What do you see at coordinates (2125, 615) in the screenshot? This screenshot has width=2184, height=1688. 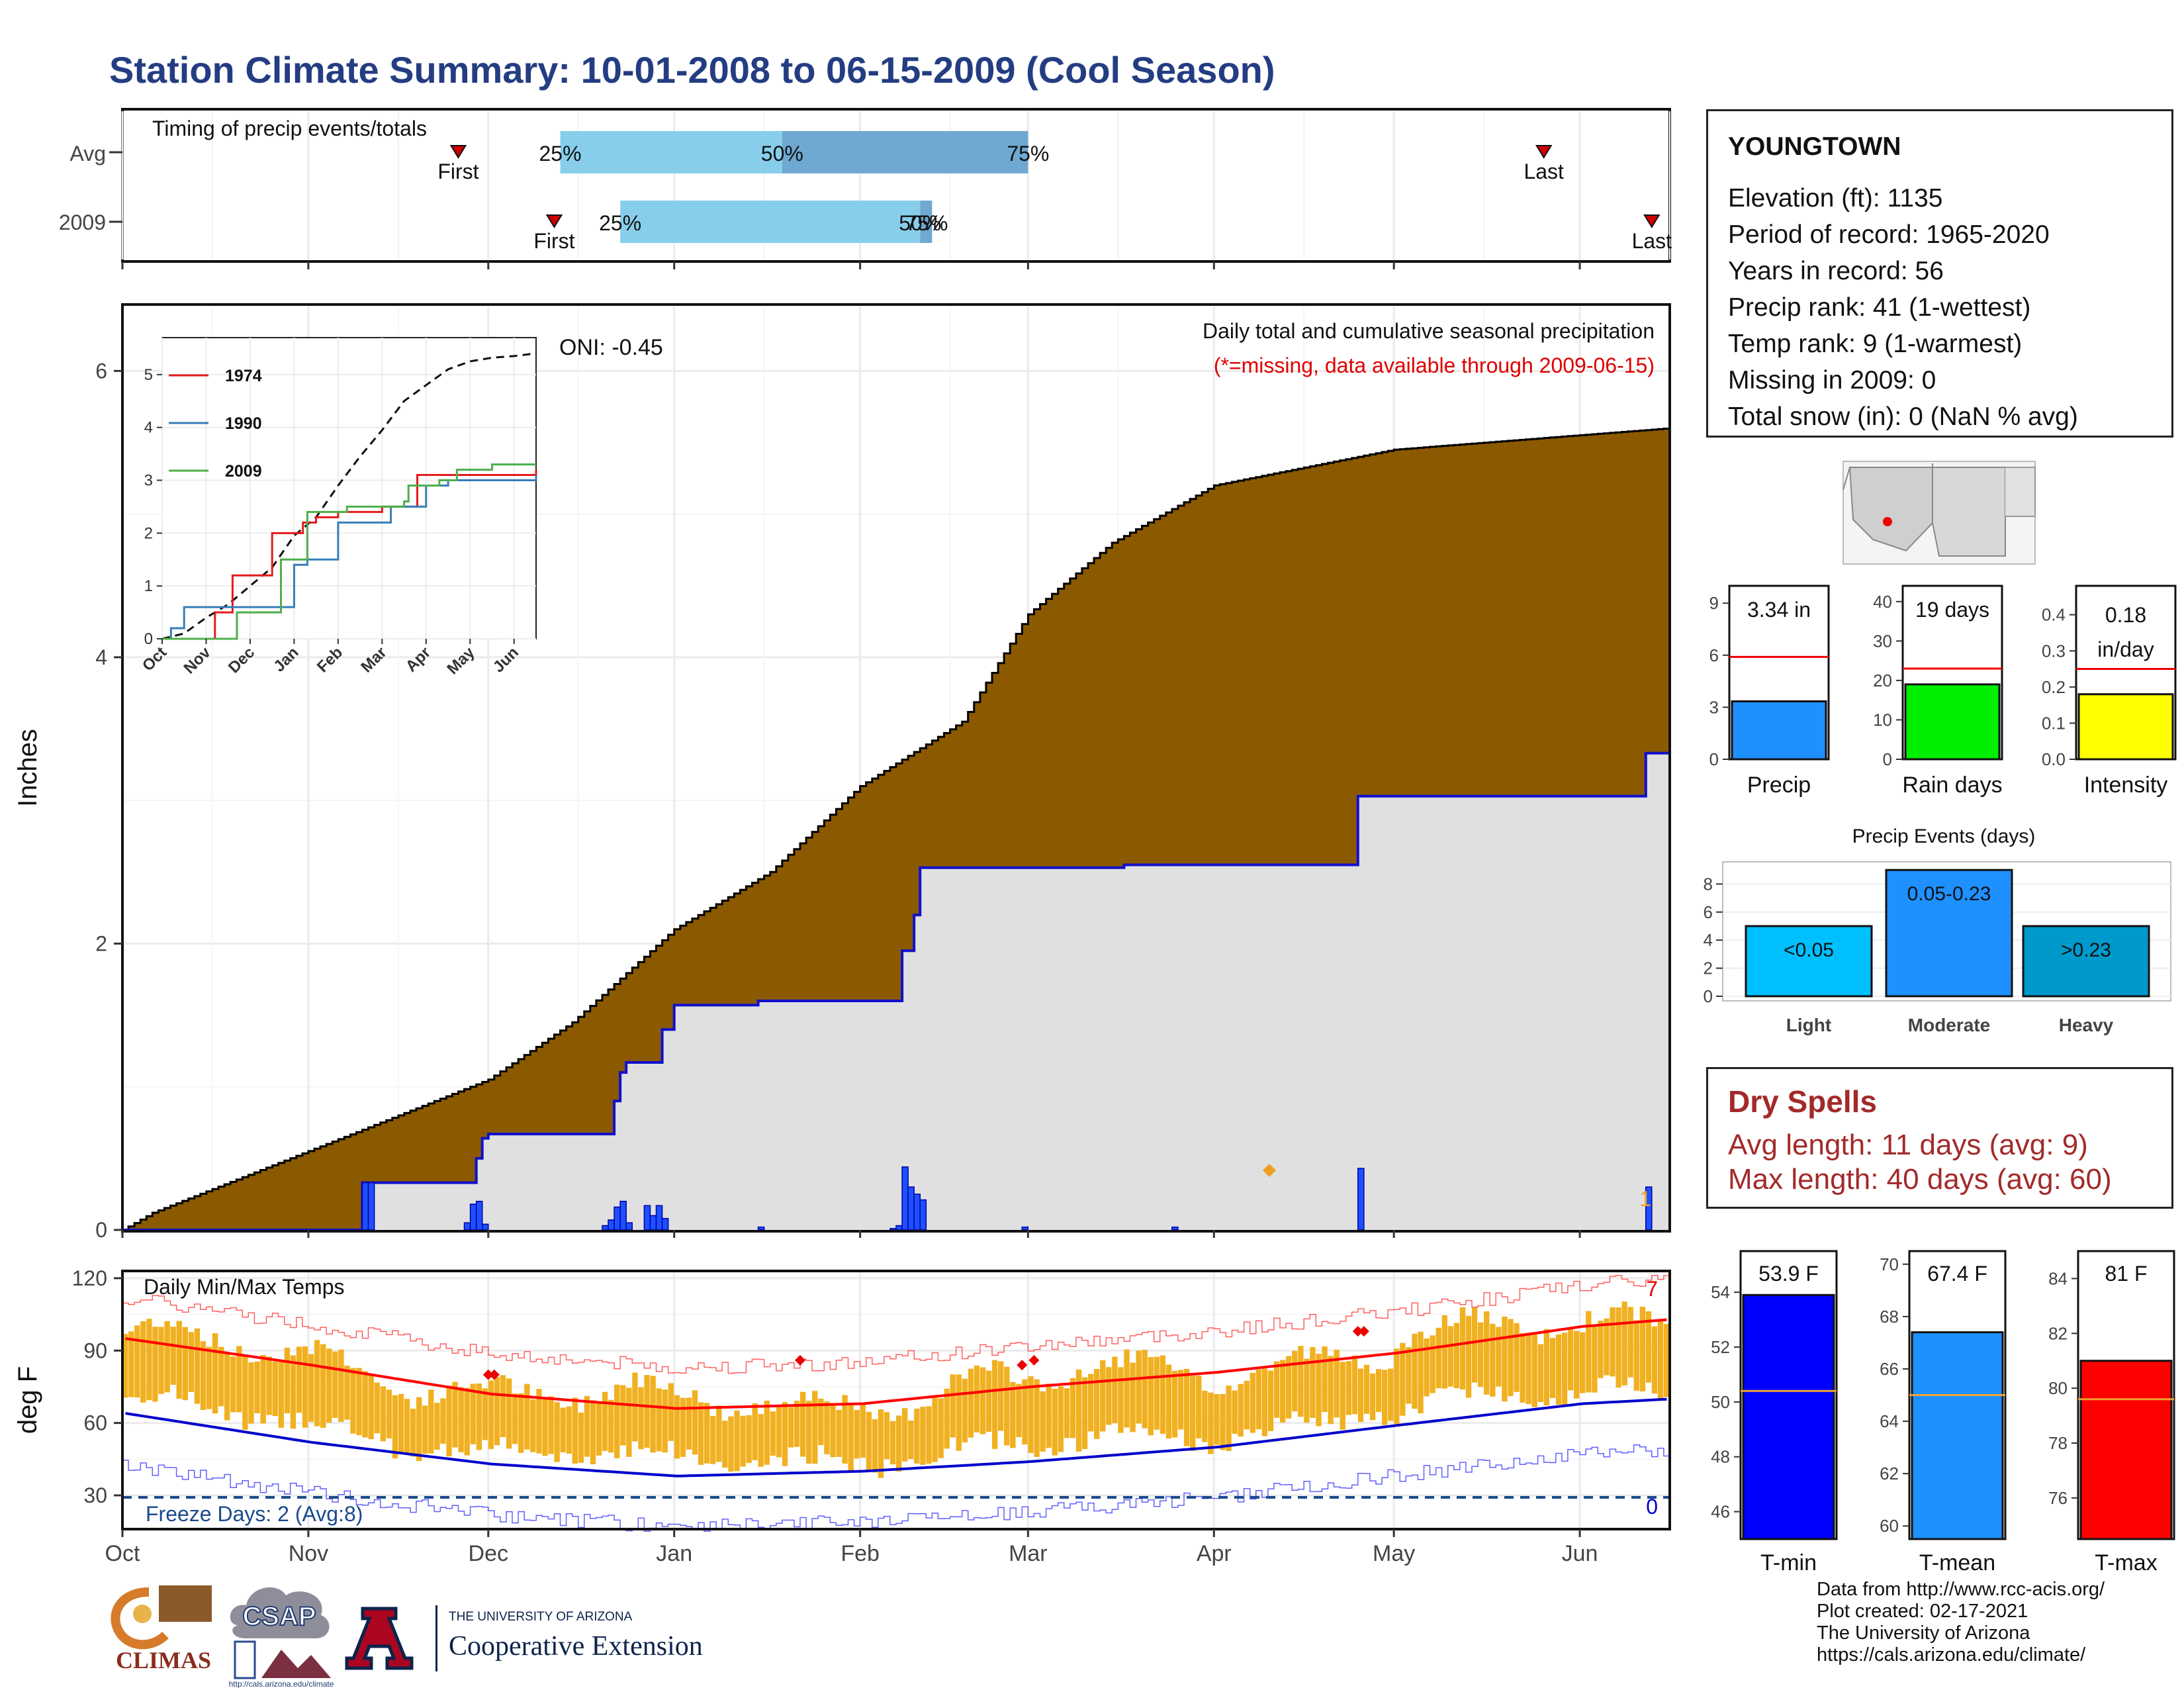 I see `mini-bar-value-label: 0.18` at bounding box center [2125, 615].